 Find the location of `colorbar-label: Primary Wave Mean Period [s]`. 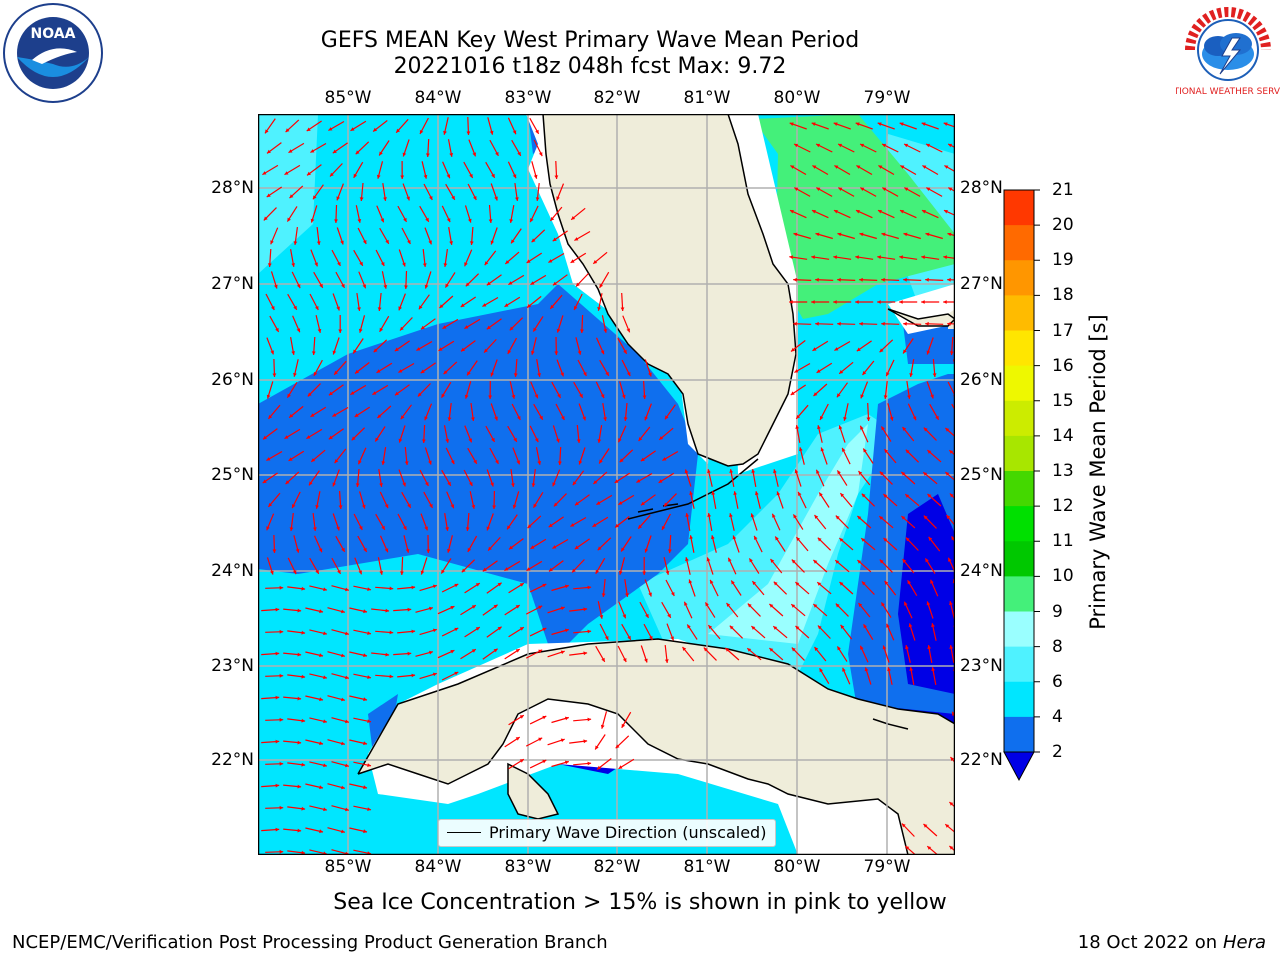

colorbar-label: Primary Wave Mean Period [s] is located at coordinates (1098, 472).